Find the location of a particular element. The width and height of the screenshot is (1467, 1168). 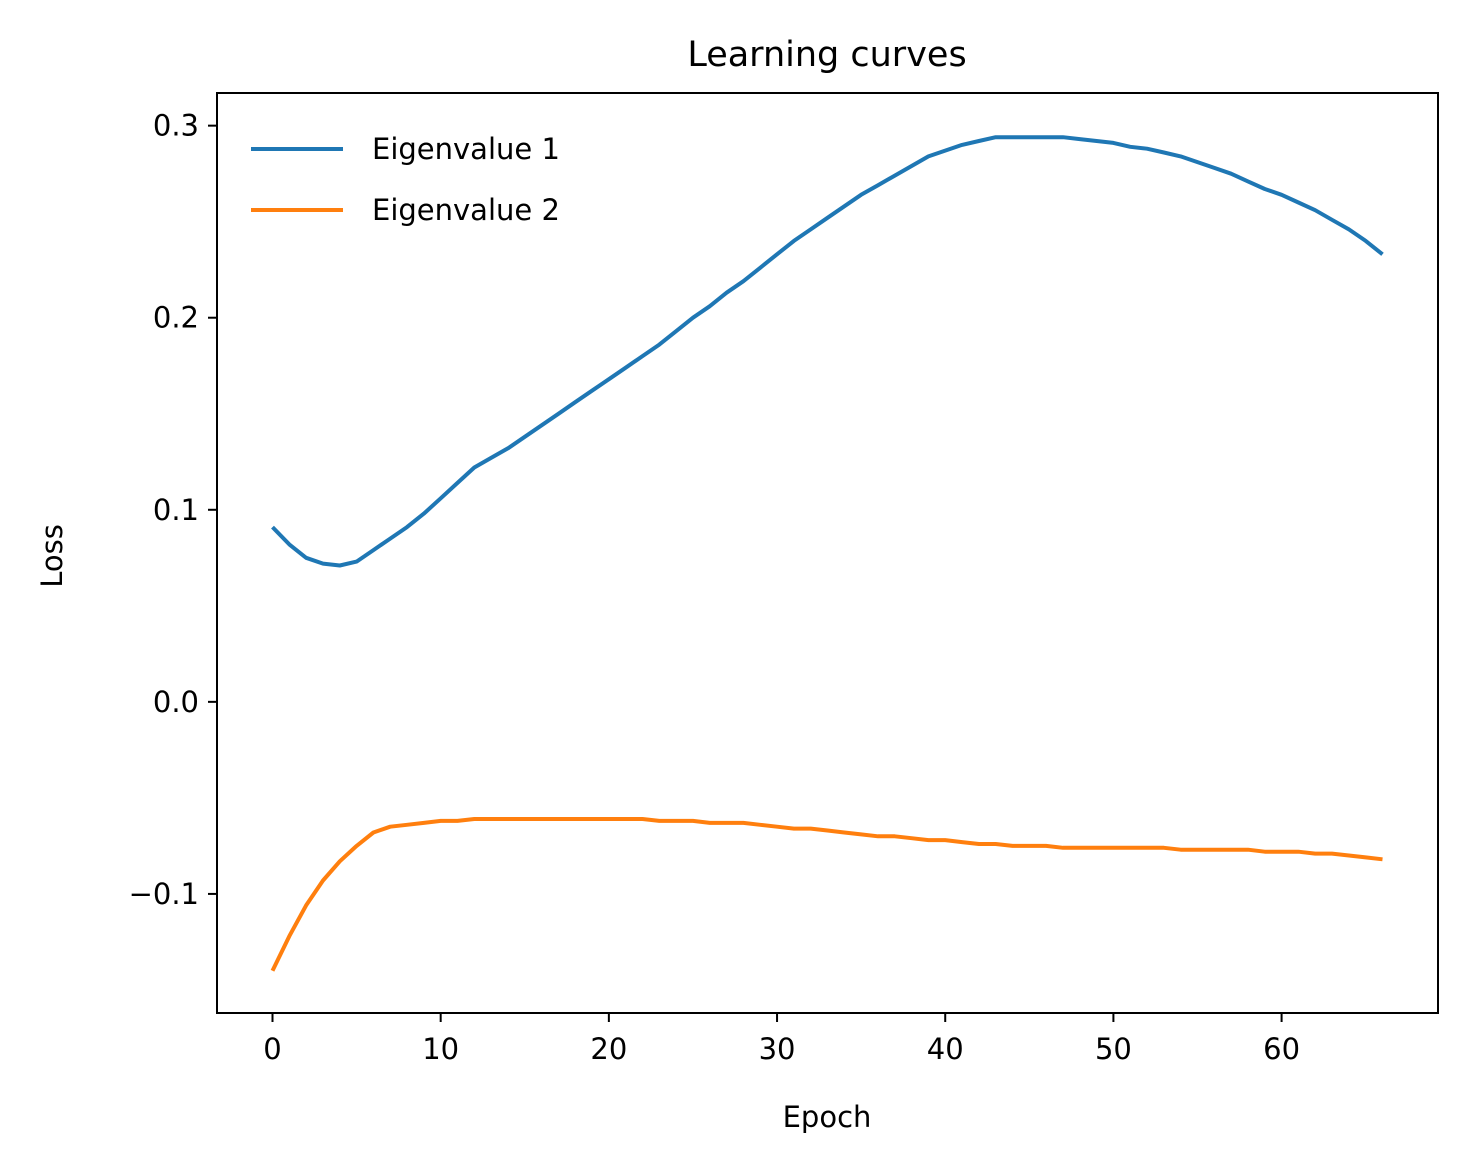

x-tick-label: 50 is located at coordinates (1113, 1049).